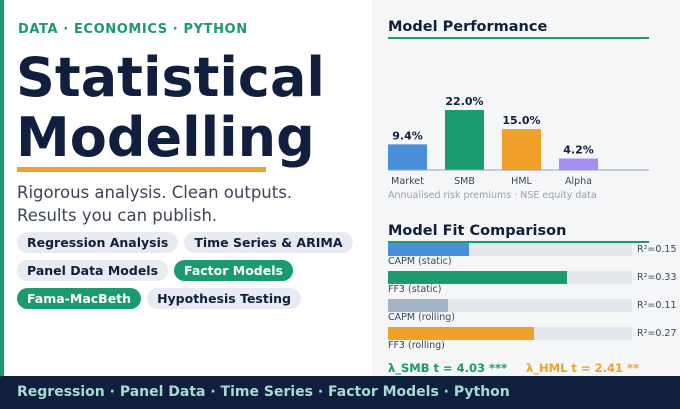  Describe the element at coordinates (165, 137) in the screenshot. I see `title-line-2: Modelling` at that location.